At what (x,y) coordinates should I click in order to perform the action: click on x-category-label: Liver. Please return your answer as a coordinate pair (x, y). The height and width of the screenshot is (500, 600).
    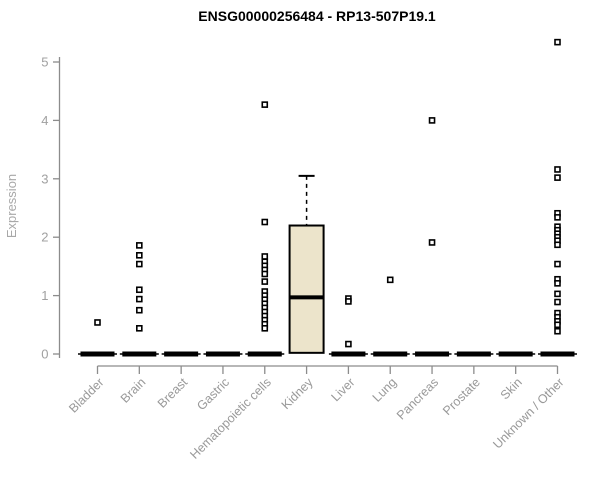
    Looking at the image, I should click on (342, 389).